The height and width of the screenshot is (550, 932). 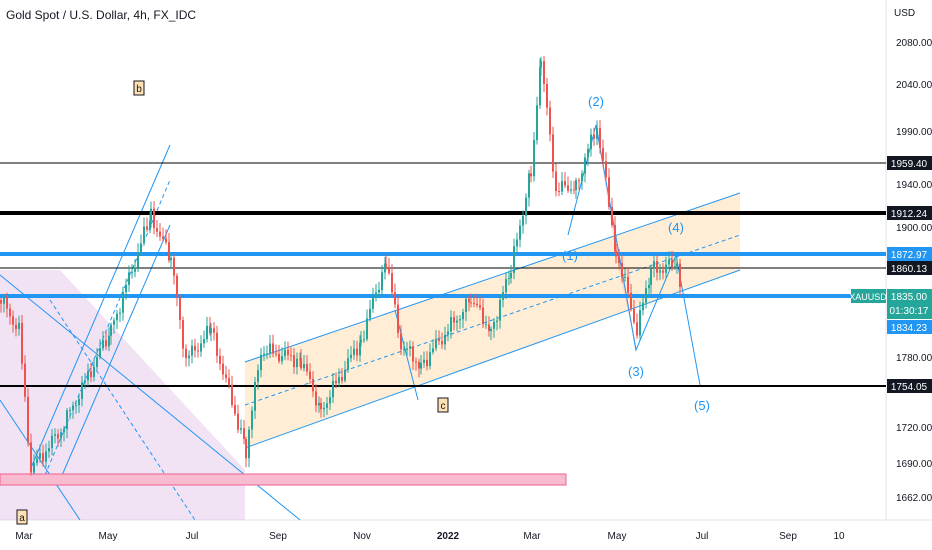 I want to click on currency-label: USD, so click(x=904, y=13).